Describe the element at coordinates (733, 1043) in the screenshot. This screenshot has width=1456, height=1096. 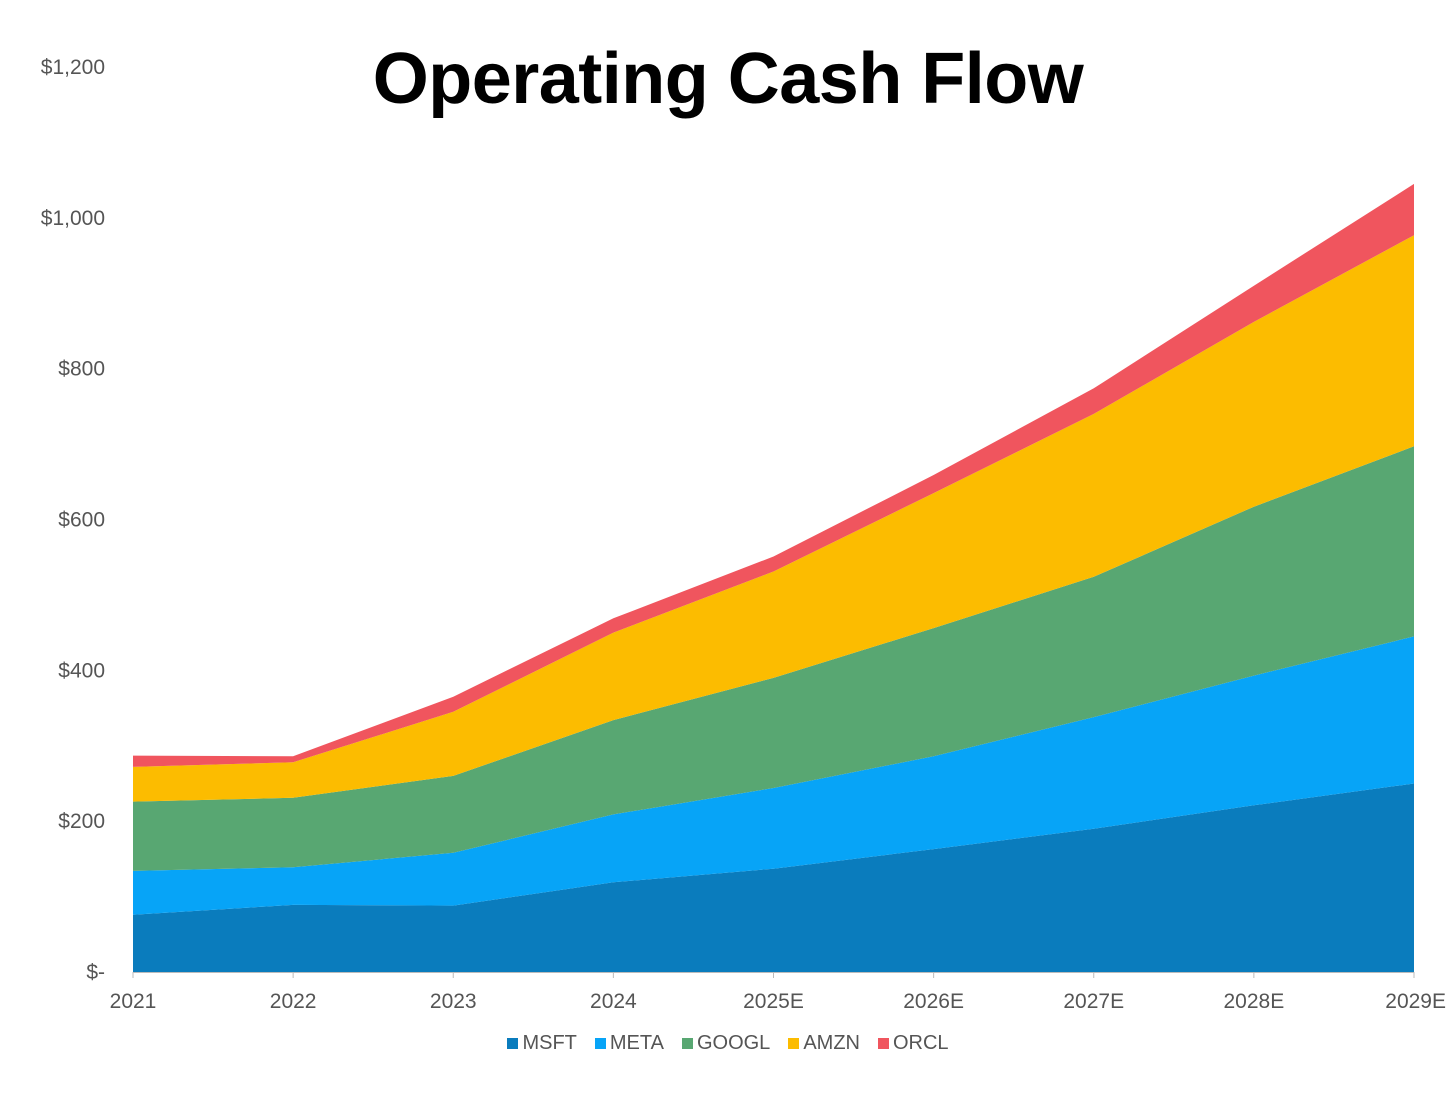
I see `legend-label: GOOGL` at that location.